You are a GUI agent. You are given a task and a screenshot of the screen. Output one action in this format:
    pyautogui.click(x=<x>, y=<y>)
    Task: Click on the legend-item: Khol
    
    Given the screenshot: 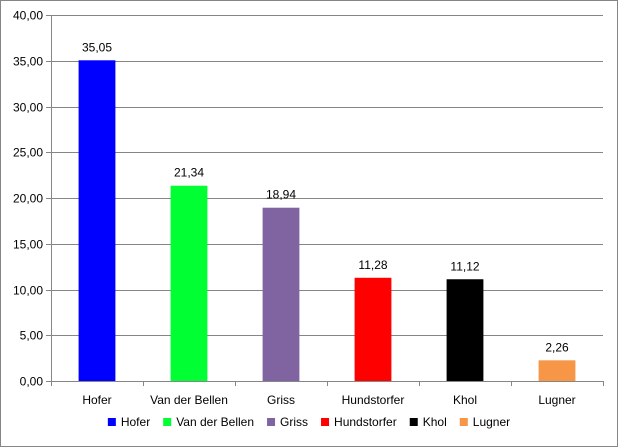 What is the action you would take?
    pyautogui.click(x=428, y=422)
    